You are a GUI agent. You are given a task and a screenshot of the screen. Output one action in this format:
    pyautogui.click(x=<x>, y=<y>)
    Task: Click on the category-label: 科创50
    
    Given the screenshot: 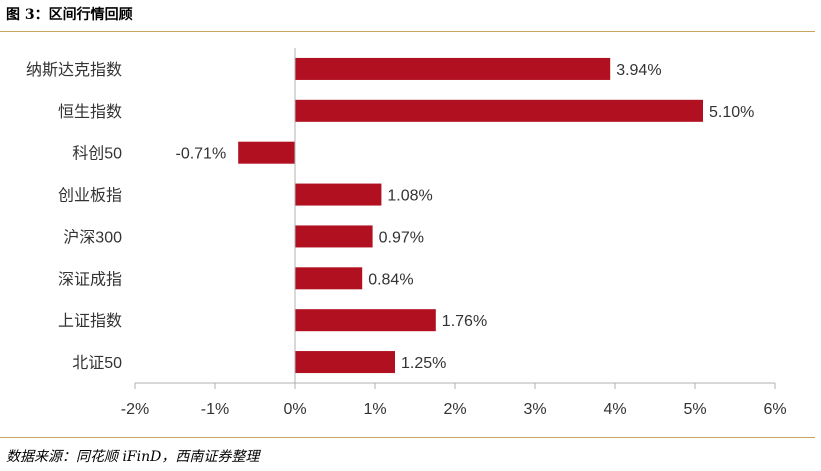 What is the action you would take?
    pyautogui.click(x=97, y=154)
    